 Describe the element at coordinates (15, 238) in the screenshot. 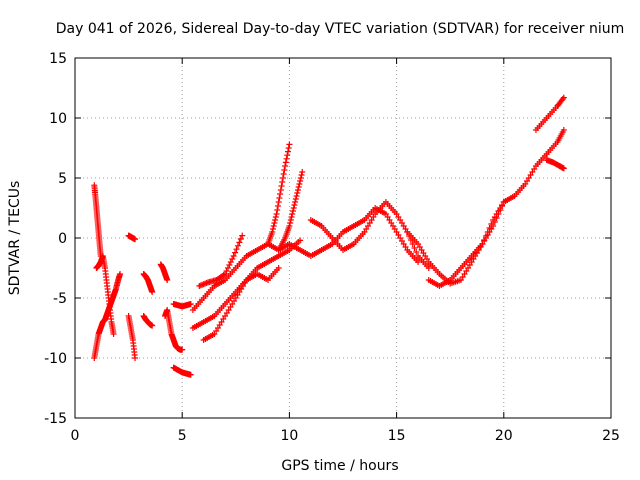

I see `y-axis-label: SDTVAR / TECUs` at that location.